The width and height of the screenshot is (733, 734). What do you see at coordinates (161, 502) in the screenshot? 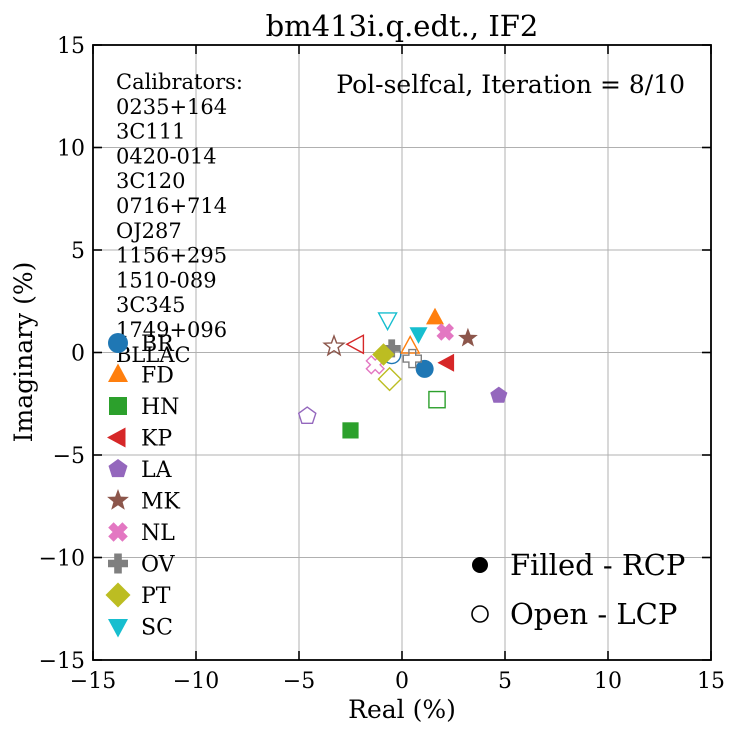
I see `legend-label-mk: MK` at bounding box center [161, 502].